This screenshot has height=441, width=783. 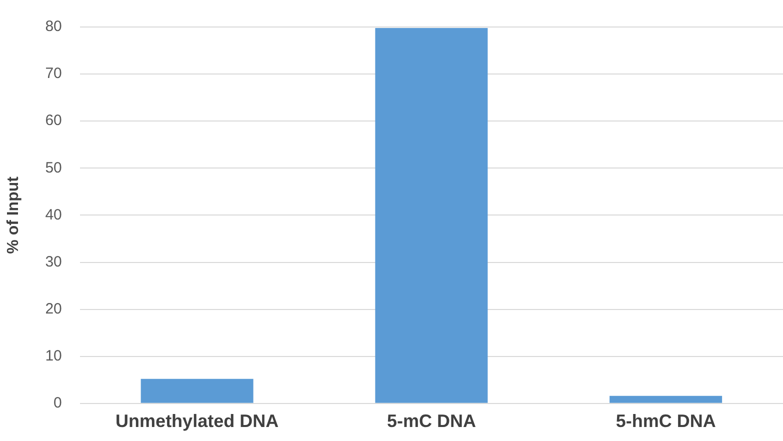 What do you see at coordinates (53, 261) in the screenshot?
I see `y-tick-label: 30` at bounding box center [53, 261].